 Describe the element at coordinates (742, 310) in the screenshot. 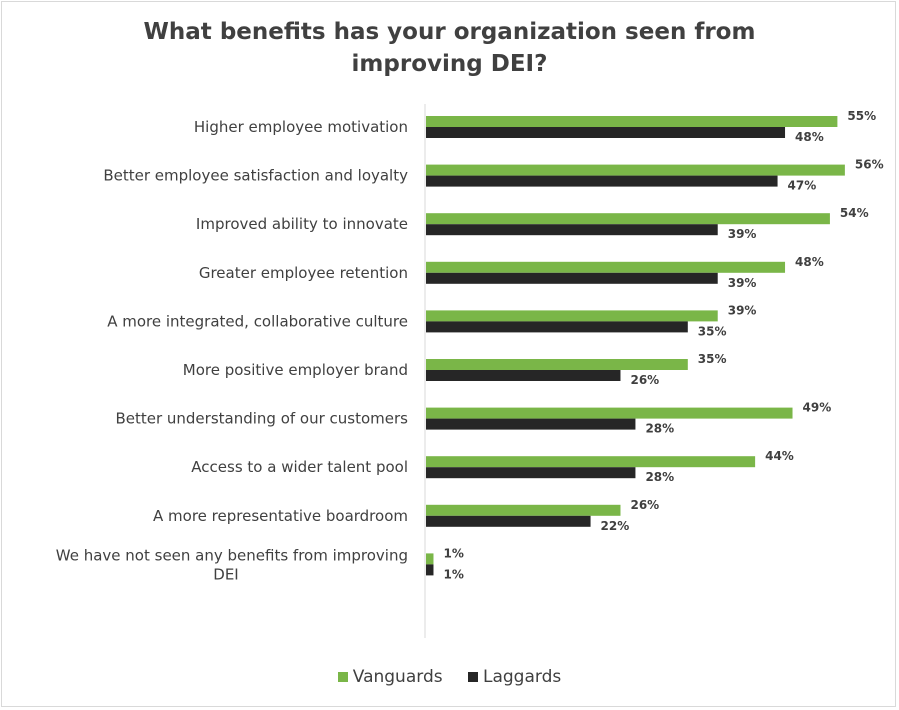

I see `data-label-vanguards: 39%` at that location.